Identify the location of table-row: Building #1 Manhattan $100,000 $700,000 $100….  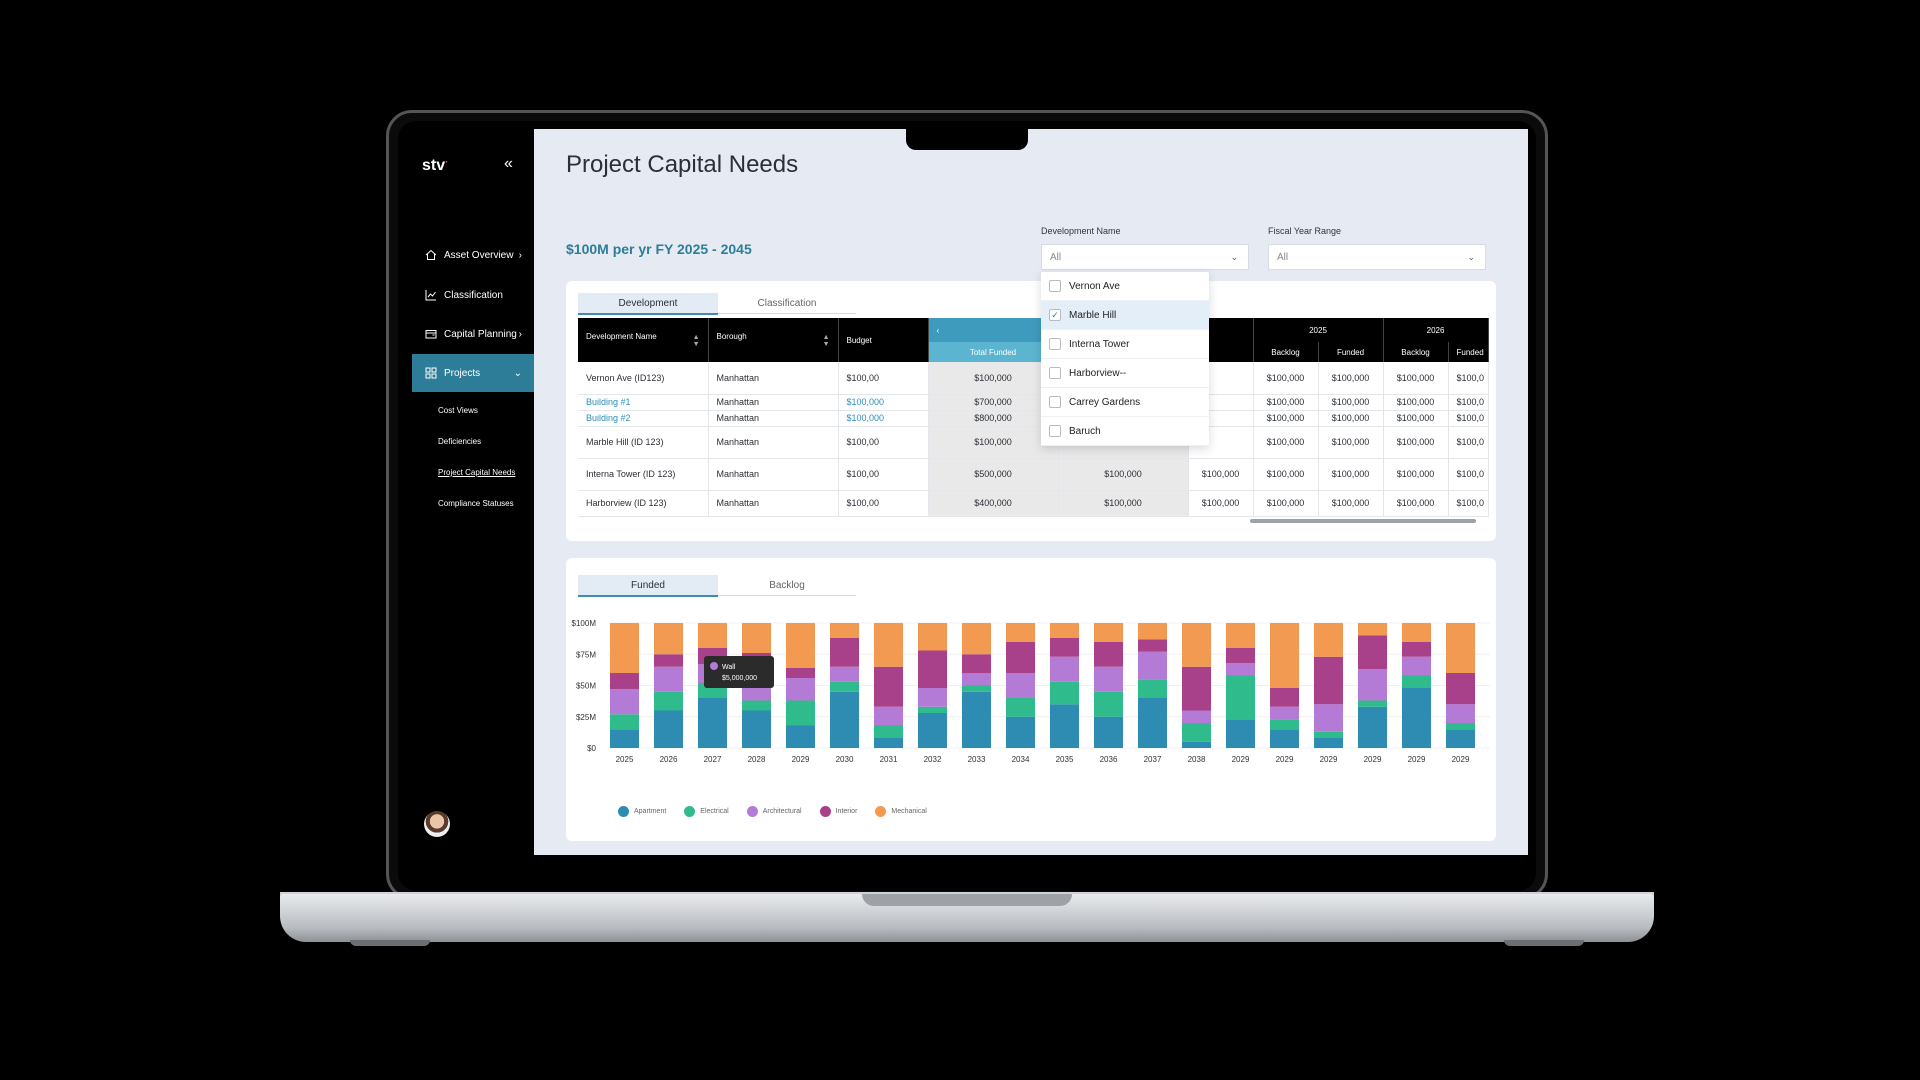
(1033, 402).